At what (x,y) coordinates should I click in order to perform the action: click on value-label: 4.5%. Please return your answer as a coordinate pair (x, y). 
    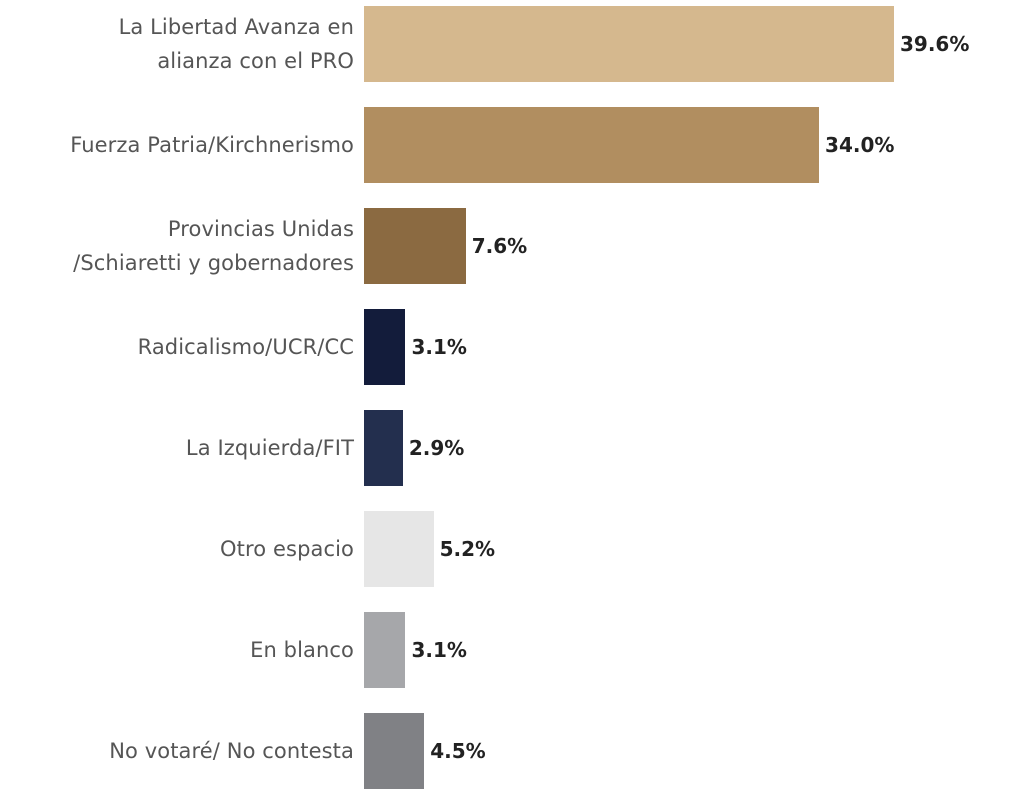
    Looking at the image, I should click on (458, 751).